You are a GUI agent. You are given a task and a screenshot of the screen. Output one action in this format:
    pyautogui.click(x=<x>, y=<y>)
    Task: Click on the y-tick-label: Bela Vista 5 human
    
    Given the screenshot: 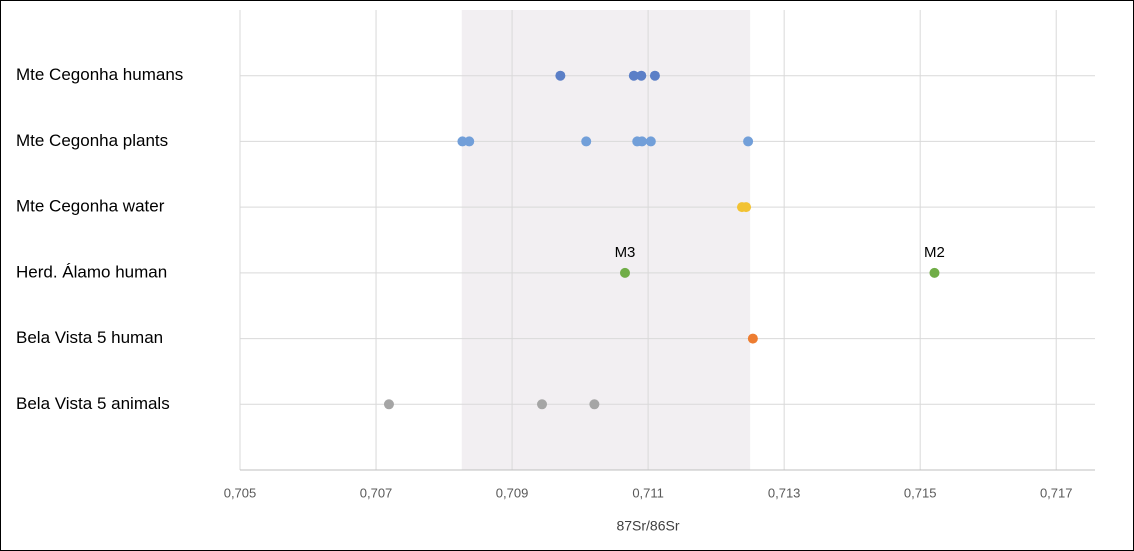 What is the action you would take?
    pyautogui.click(x=89, y=337)
    